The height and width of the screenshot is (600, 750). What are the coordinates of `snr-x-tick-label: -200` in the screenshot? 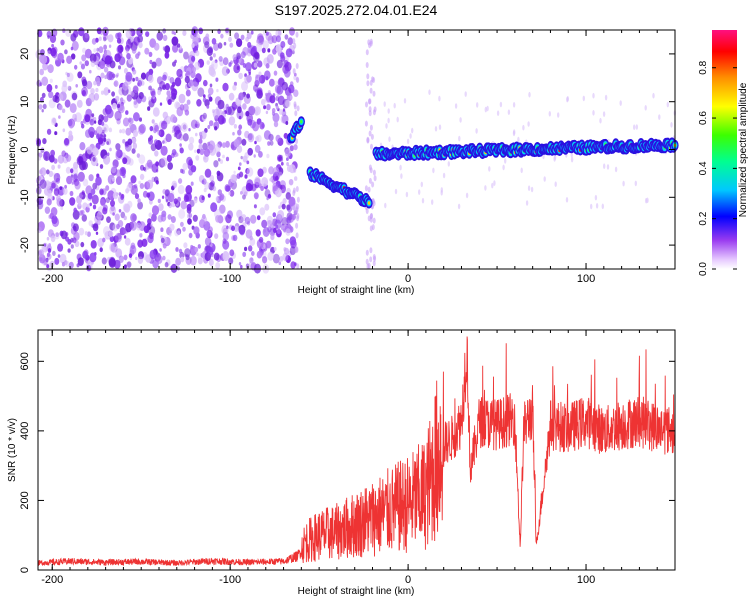 It's located at (52, 580).